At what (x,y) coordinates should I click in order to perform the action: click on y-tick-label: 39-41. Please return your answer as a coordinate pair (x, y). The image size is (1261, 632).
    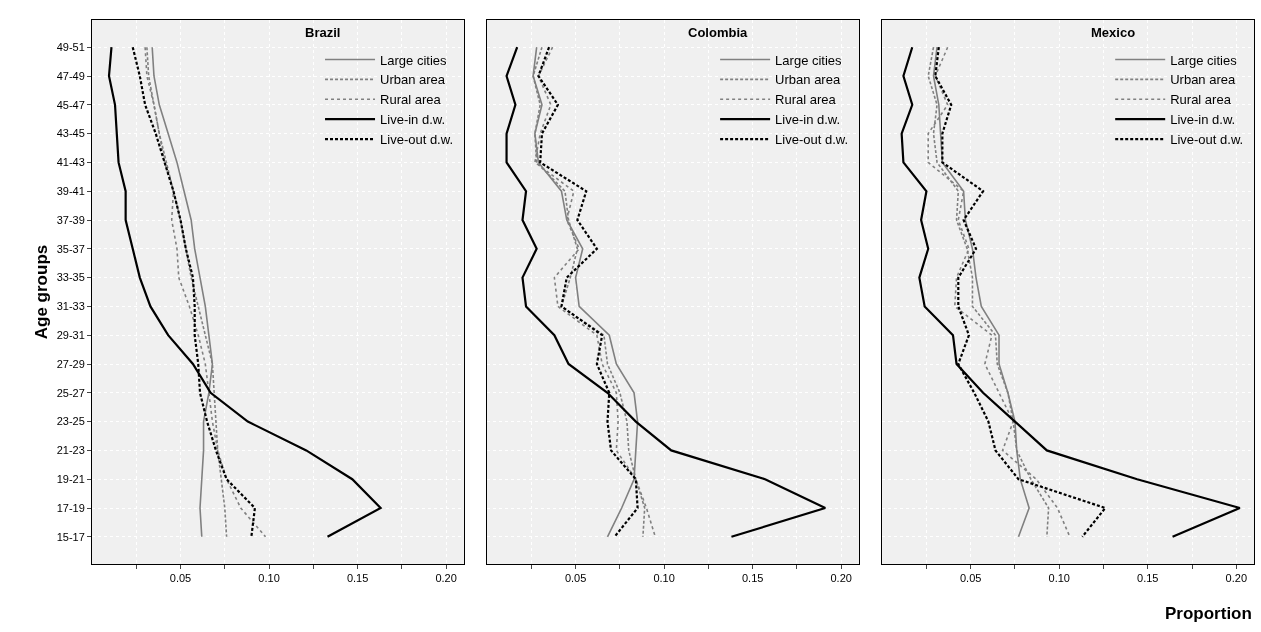
    Looking at the image, I should click on (70, 191).